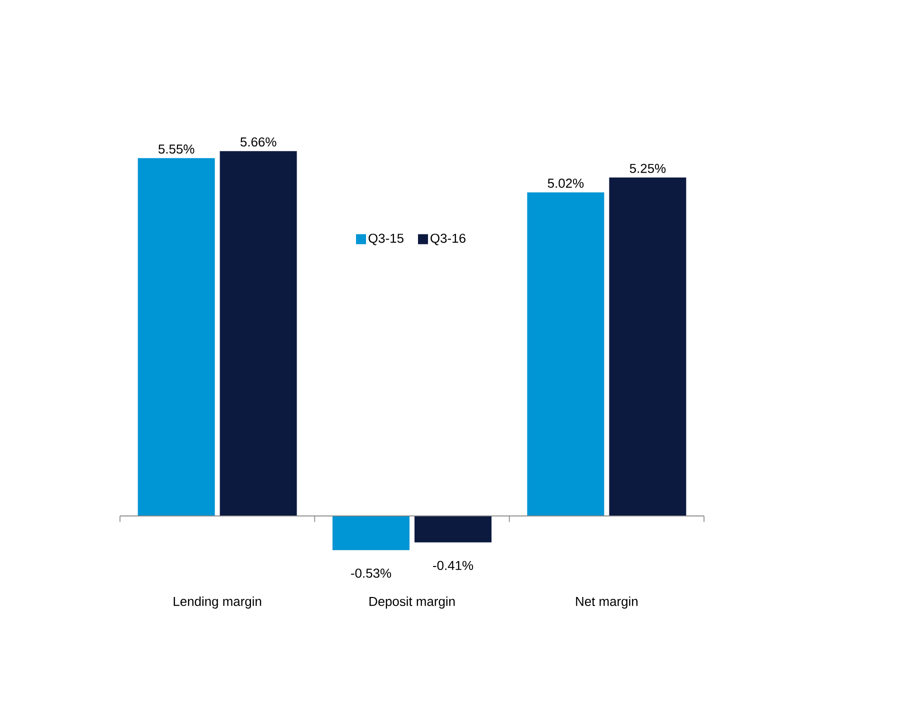  Describe the element at coordinates (258, 142) in the screenshot. I see `data-label: 5.66%` at that location.